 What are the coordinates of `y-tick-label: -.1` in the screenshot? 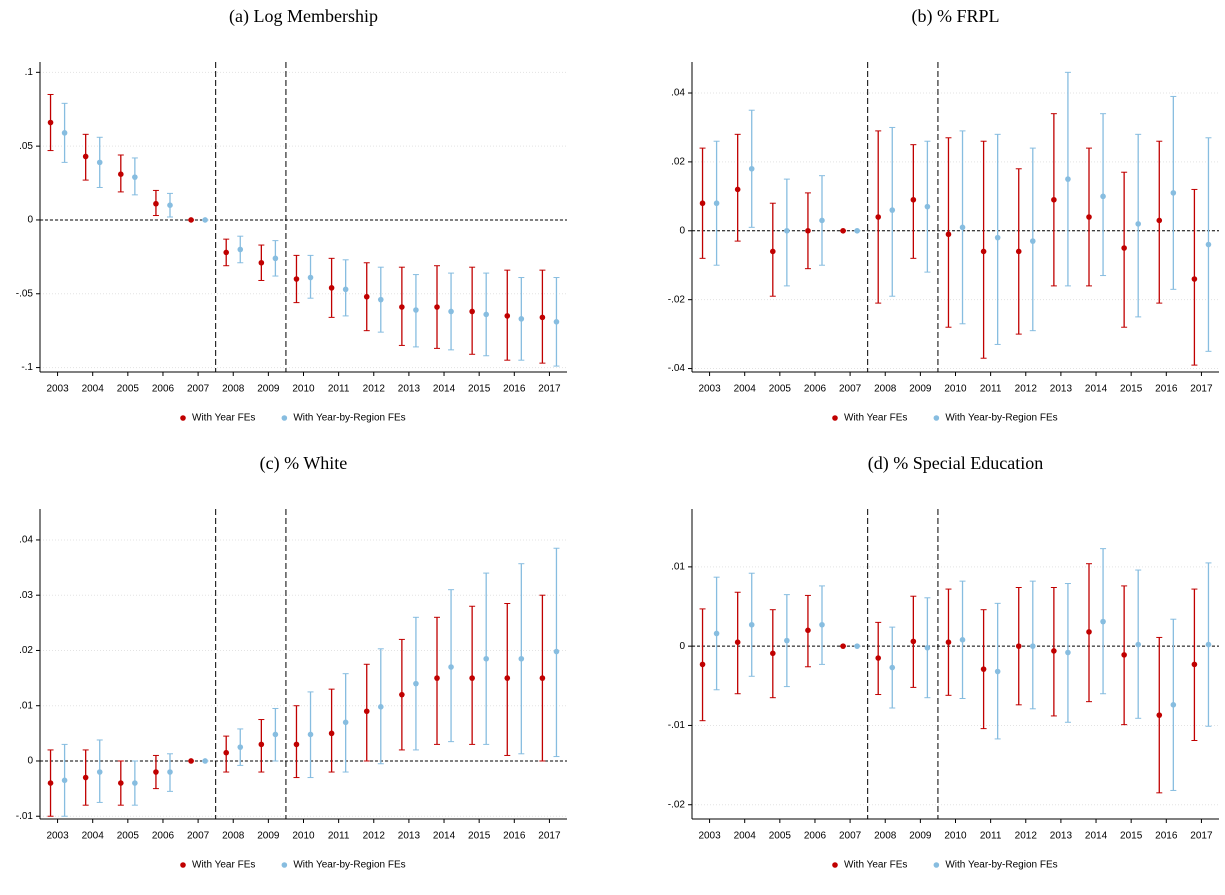 It's located at (27, 367).